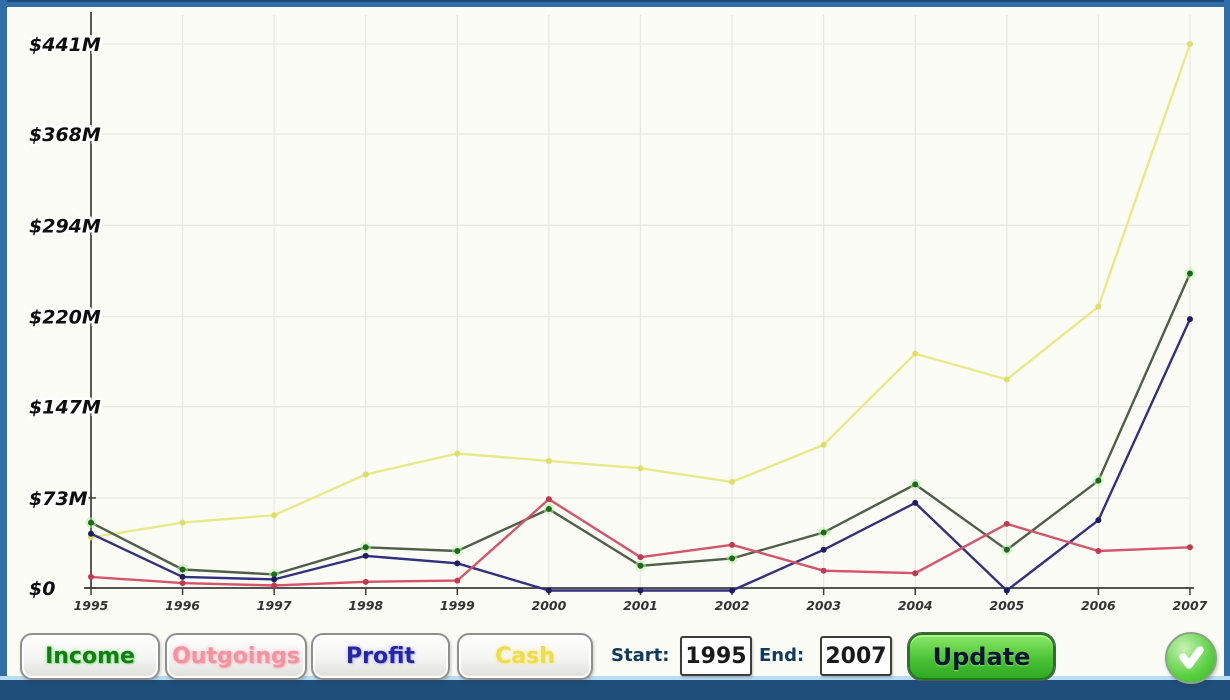  What do you see at coordinates (182, 605) in the screenshot?
I see `svg-text: 1996` at bounding box center [182, 605].